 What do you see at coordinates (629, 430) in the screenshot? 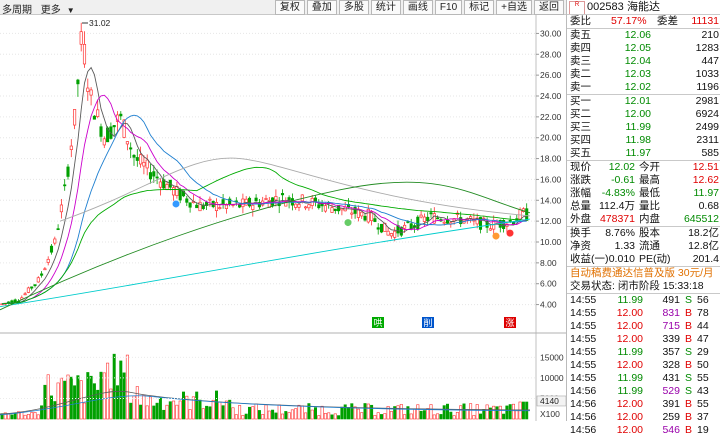
I see `tick-price: 12.00` at bounding box center [629, 430].